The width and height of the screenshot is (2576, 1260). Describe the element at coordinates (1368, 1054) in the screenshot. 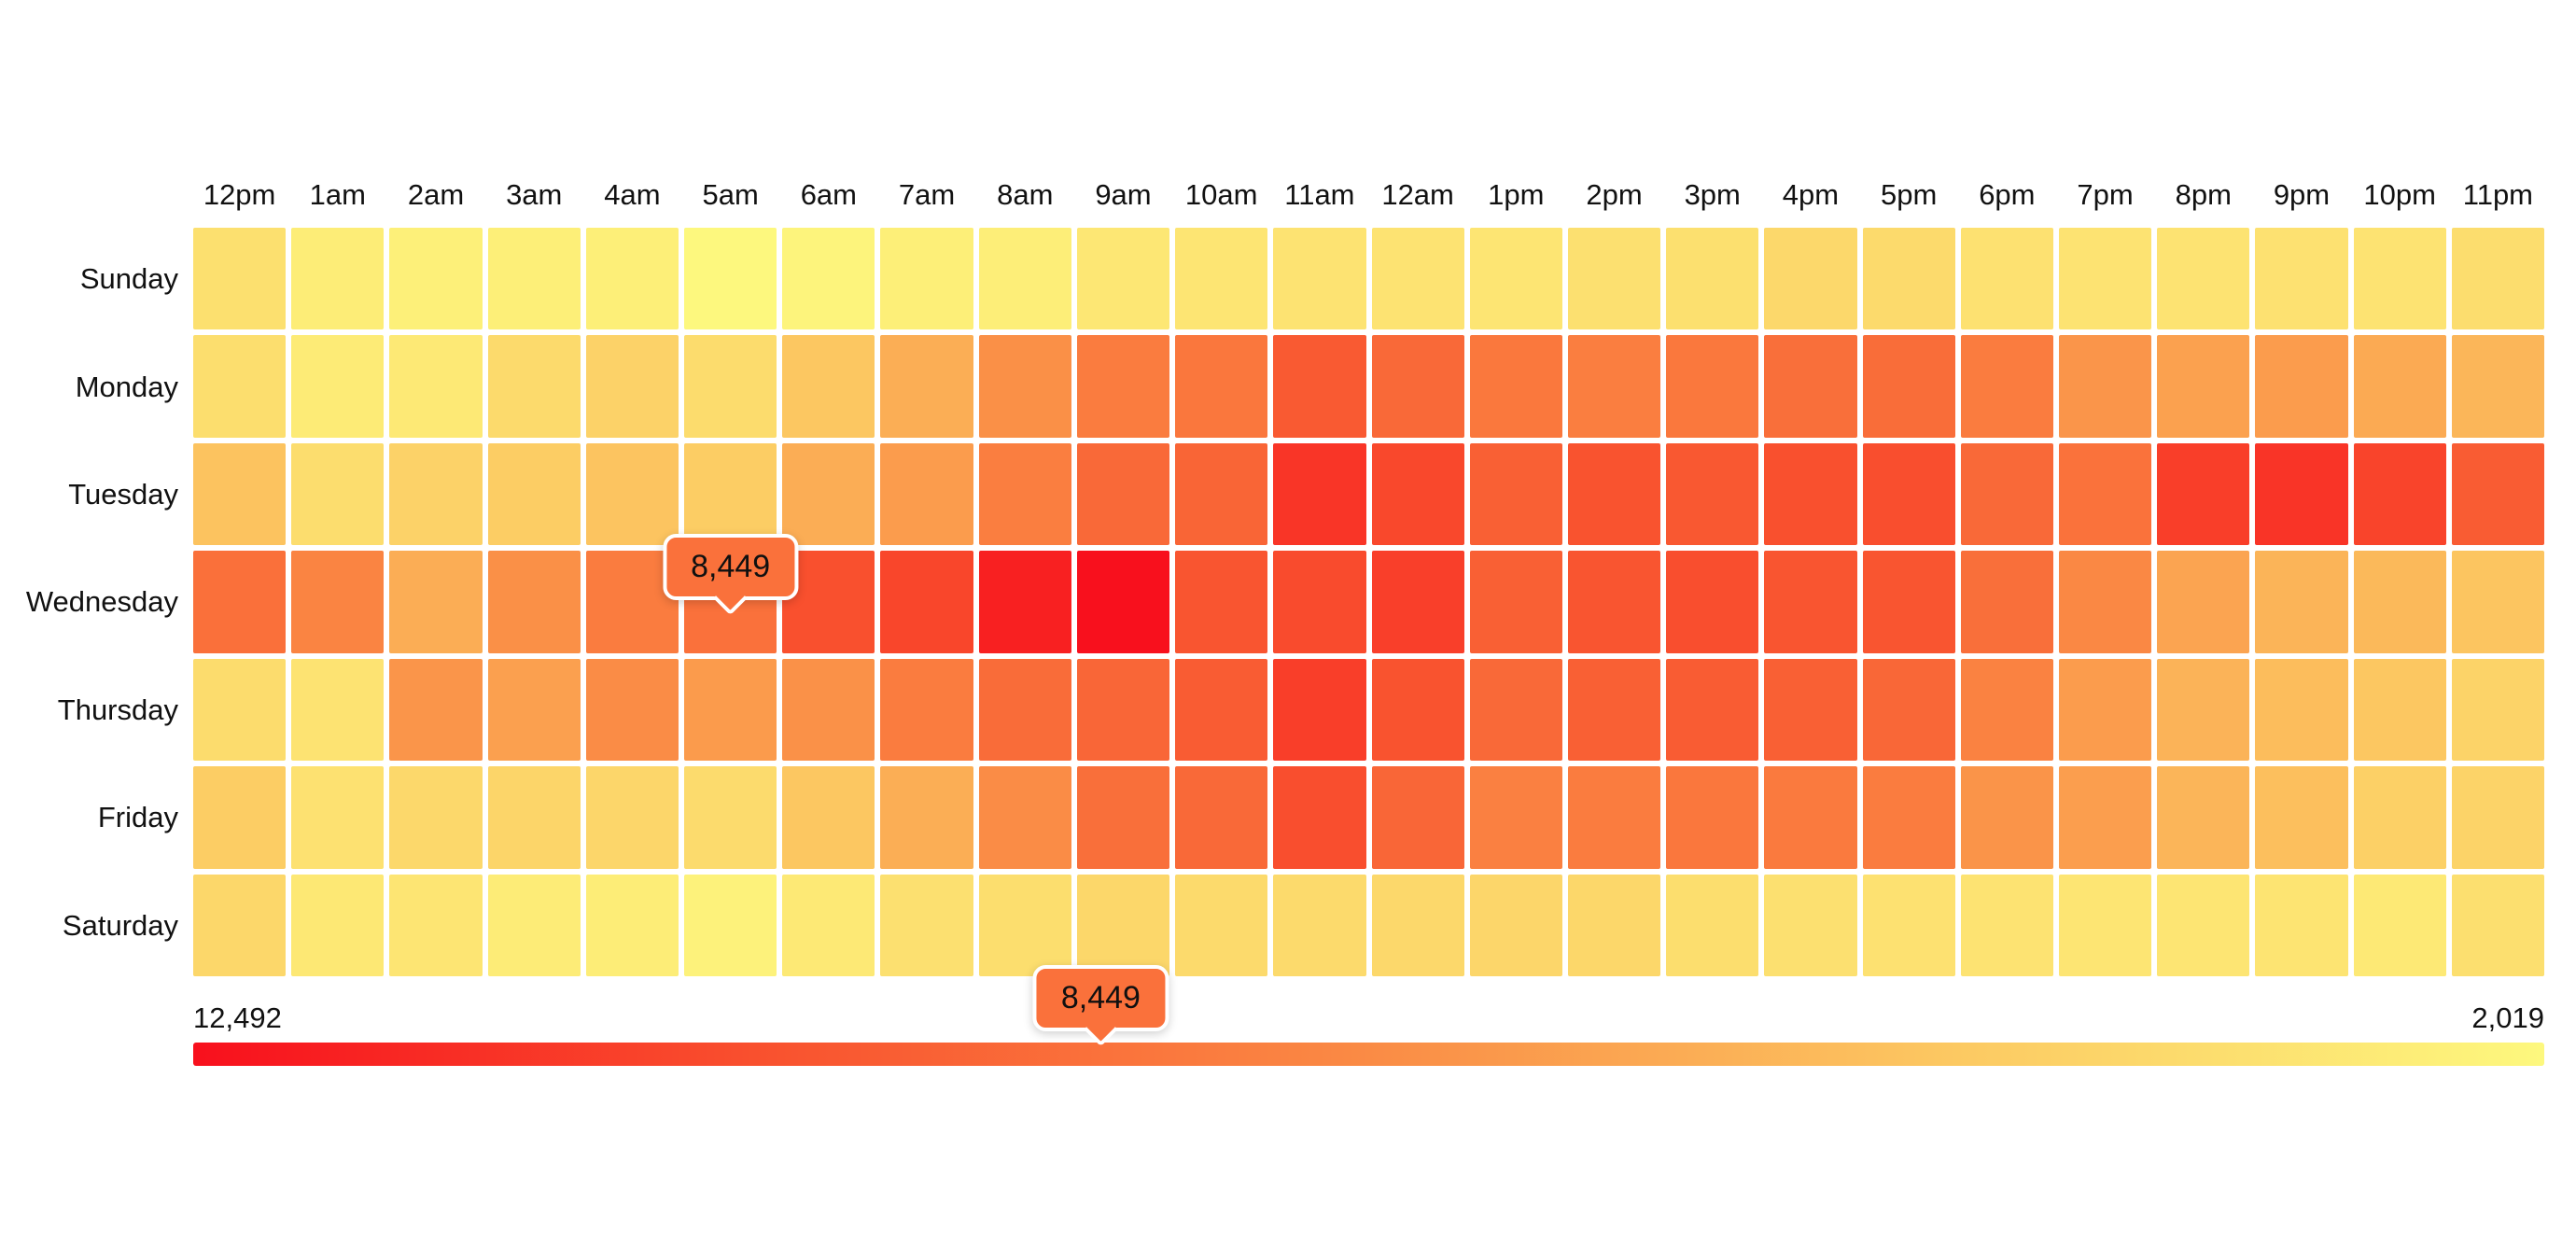

I see `color-scale-bar` at that location.